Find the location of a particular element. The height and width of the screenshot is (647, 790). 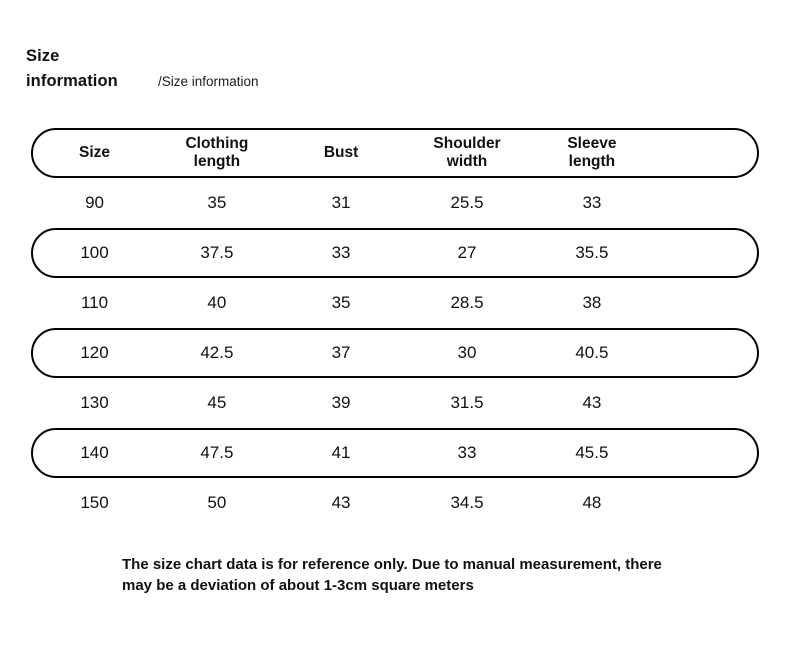

table-row: 110 40 35 28.5 38 is located at coordinates (395, 303).